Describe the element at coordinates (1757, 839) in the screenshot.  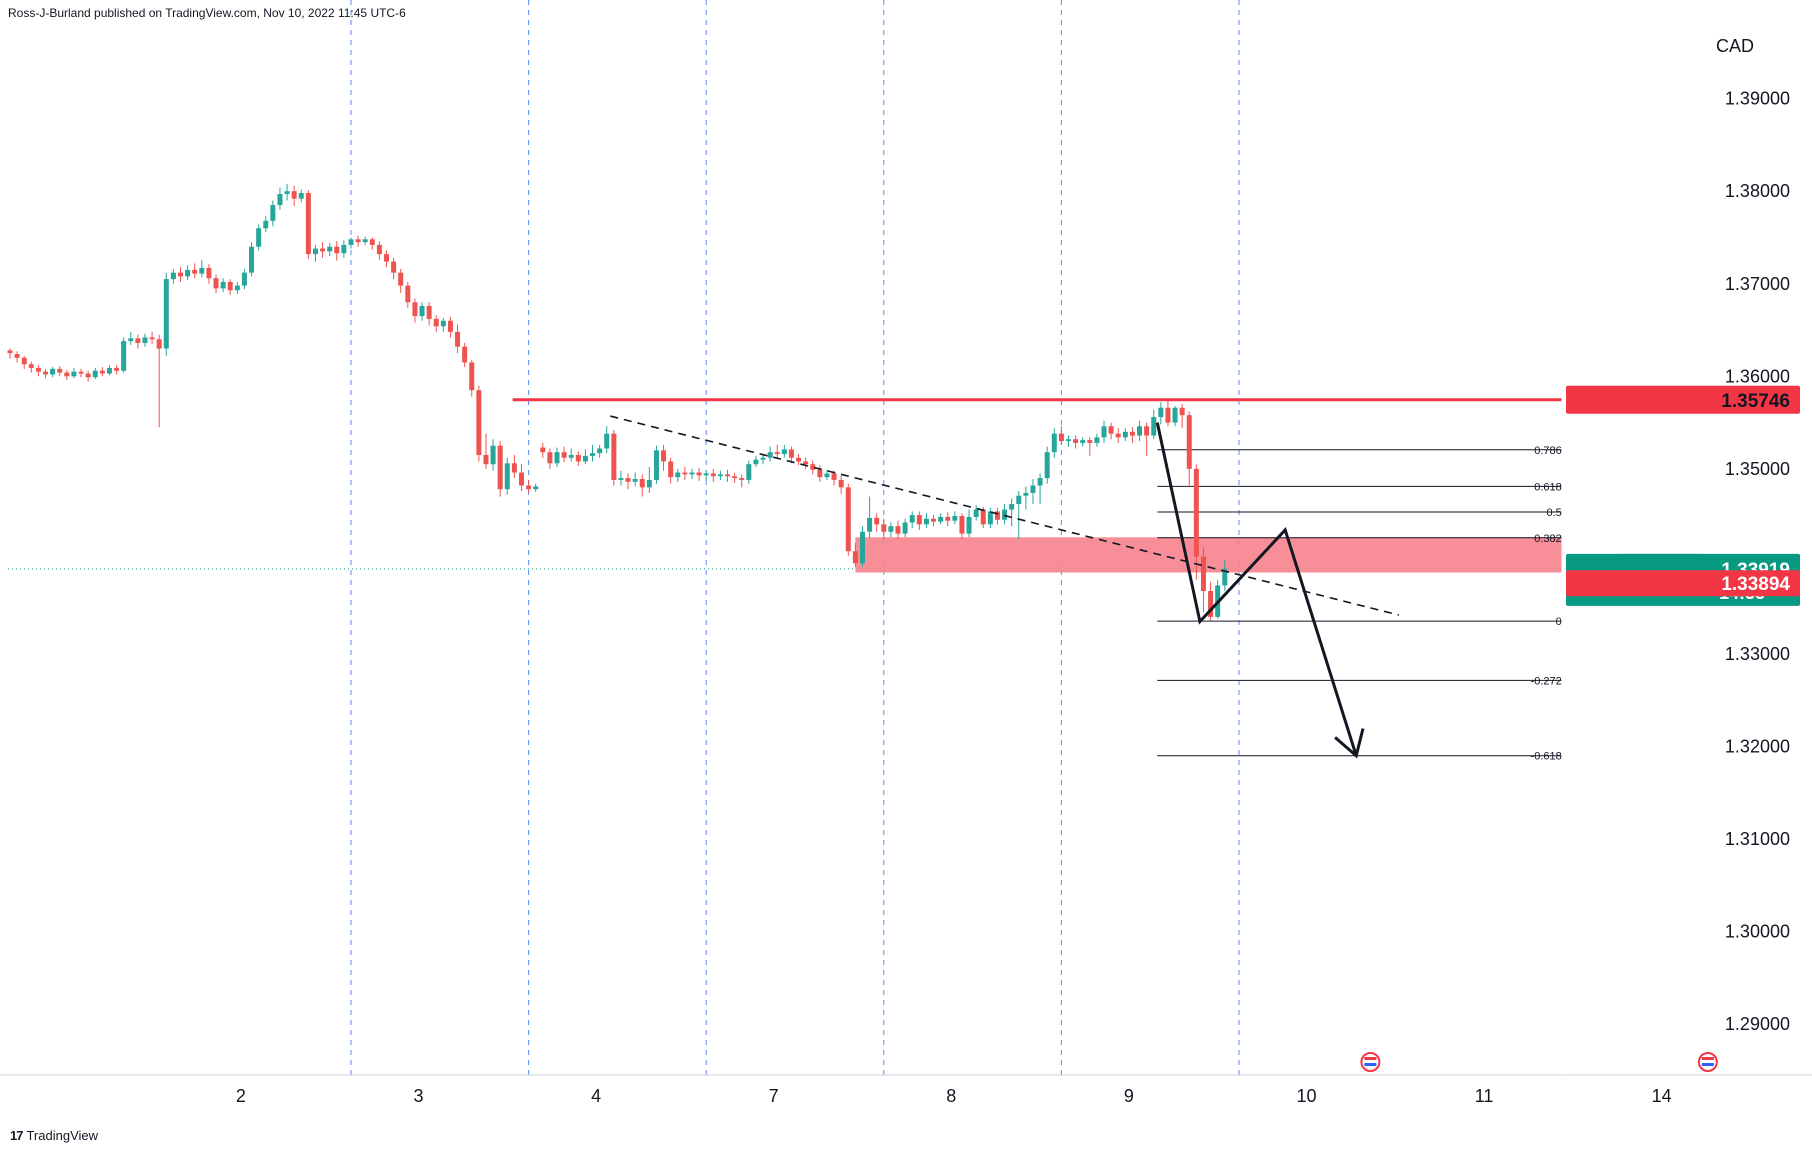
I see `y-tick-label: 1.31000` at that location.